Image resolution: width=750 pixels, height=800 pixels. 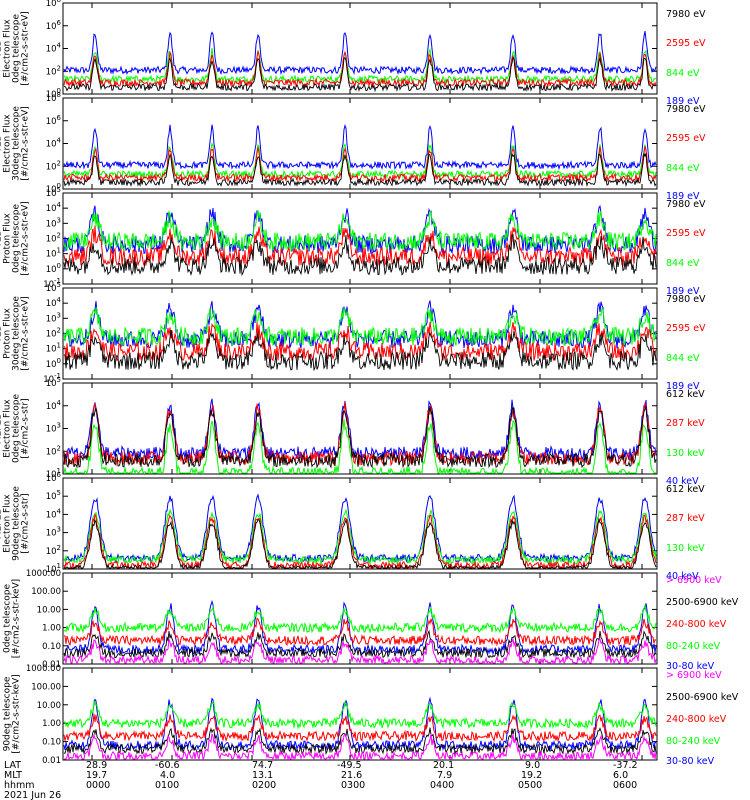 I want to click on legend-entry: 240-800 keV, so click(x=696, y=719).